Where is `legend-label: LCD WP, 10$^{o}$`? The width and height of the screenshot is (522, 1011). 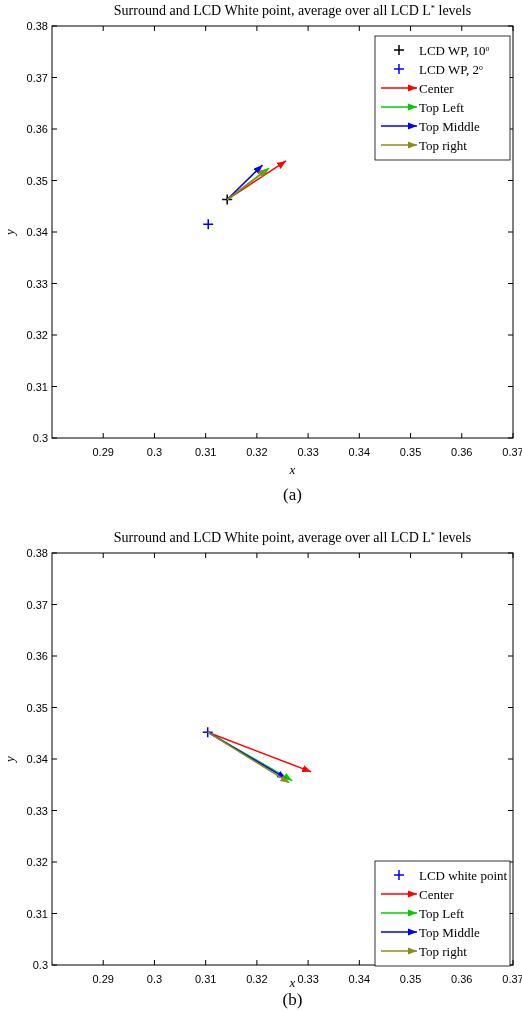 legend-label: LCD WP, 10$^{o}$ is located at coordinates (454, 50).